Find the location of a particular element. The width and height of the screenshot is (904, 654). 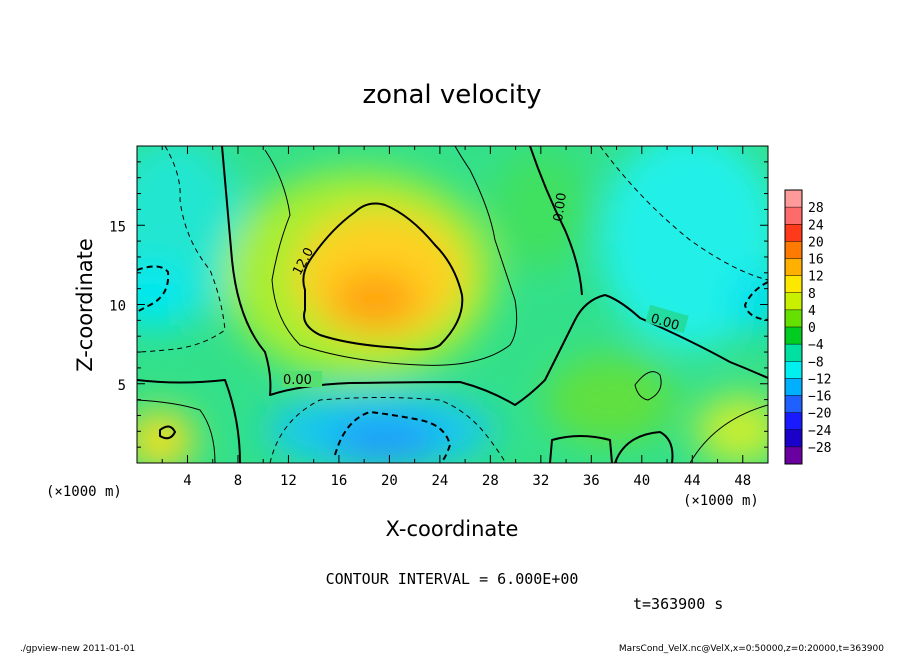

contour-line-neg12b is located at coordinates (756, 301).